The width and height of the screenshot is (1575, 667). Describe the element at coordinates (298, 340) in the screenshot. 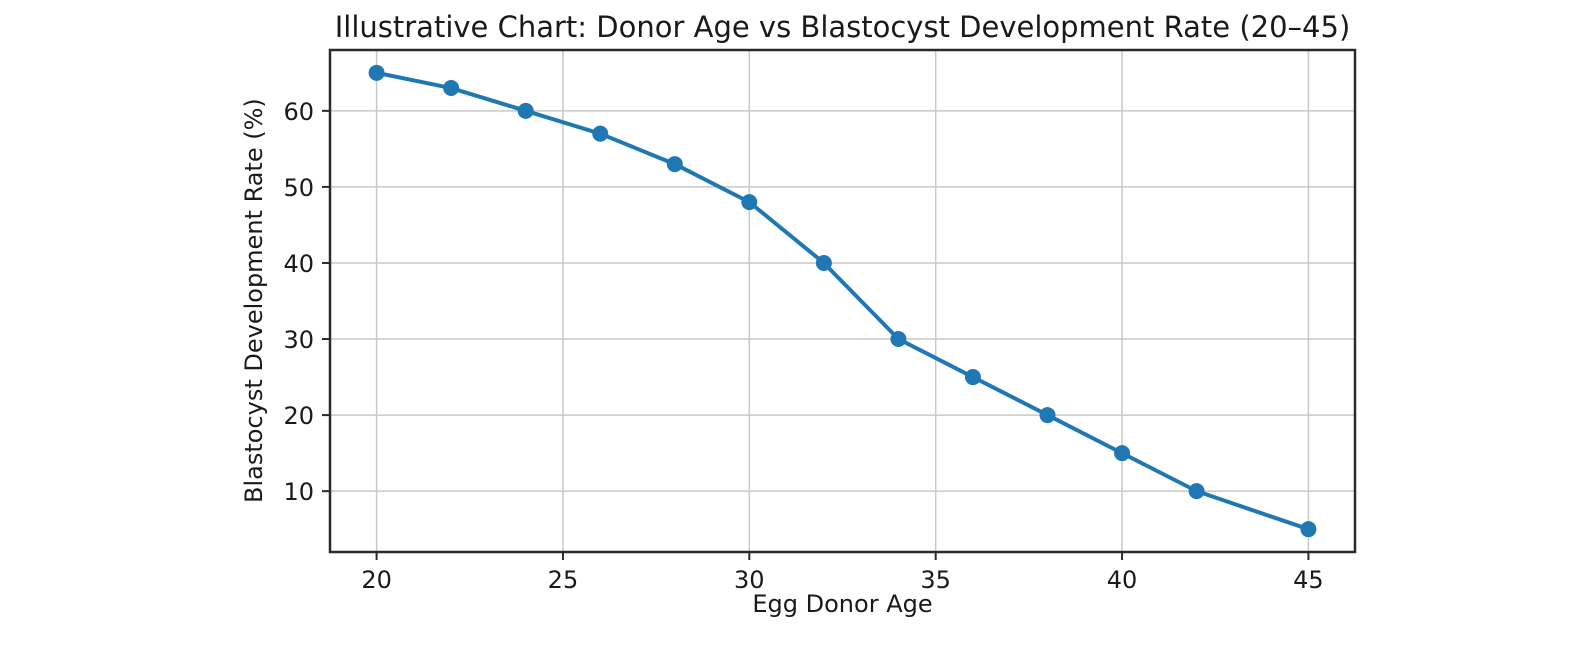

I see `y-tick-label: 30` at that location.